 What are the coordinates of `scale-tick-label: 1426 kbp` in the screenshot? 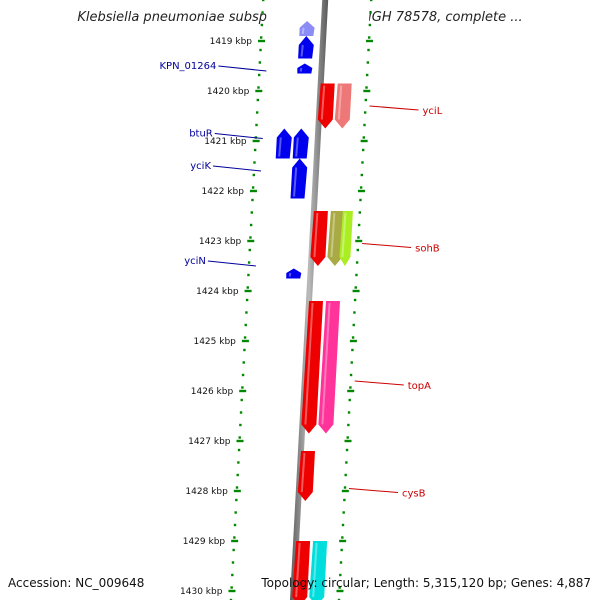 It's located at (212, 392).